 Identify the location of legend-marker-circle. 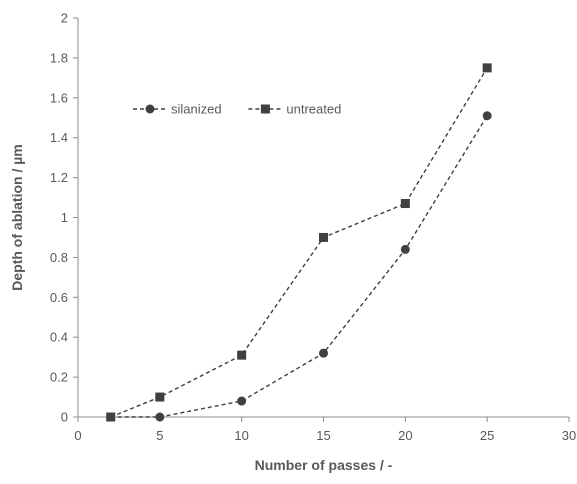
(150, 109).